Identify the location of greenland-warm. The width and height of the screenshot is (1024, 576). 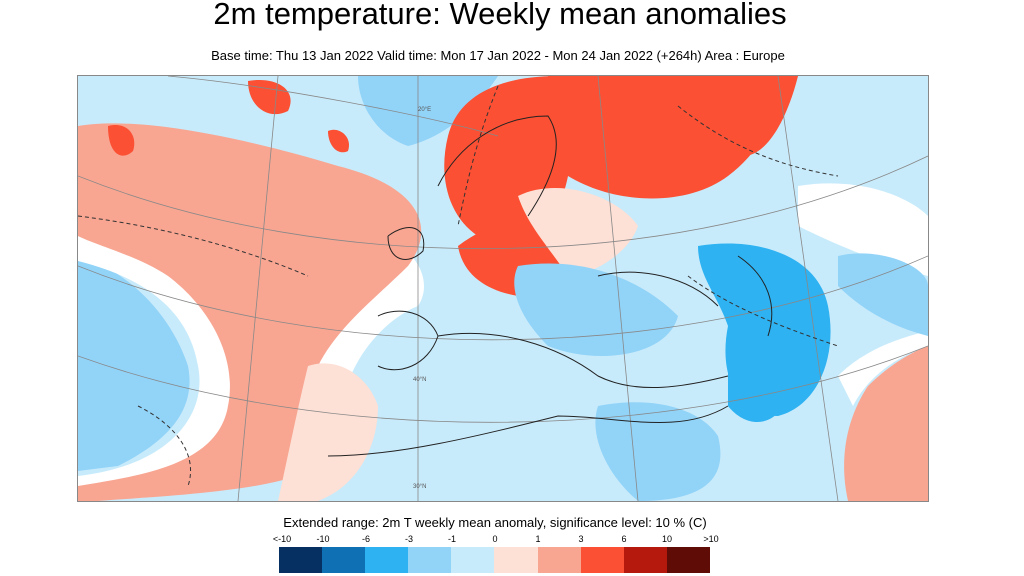
(121, 140).